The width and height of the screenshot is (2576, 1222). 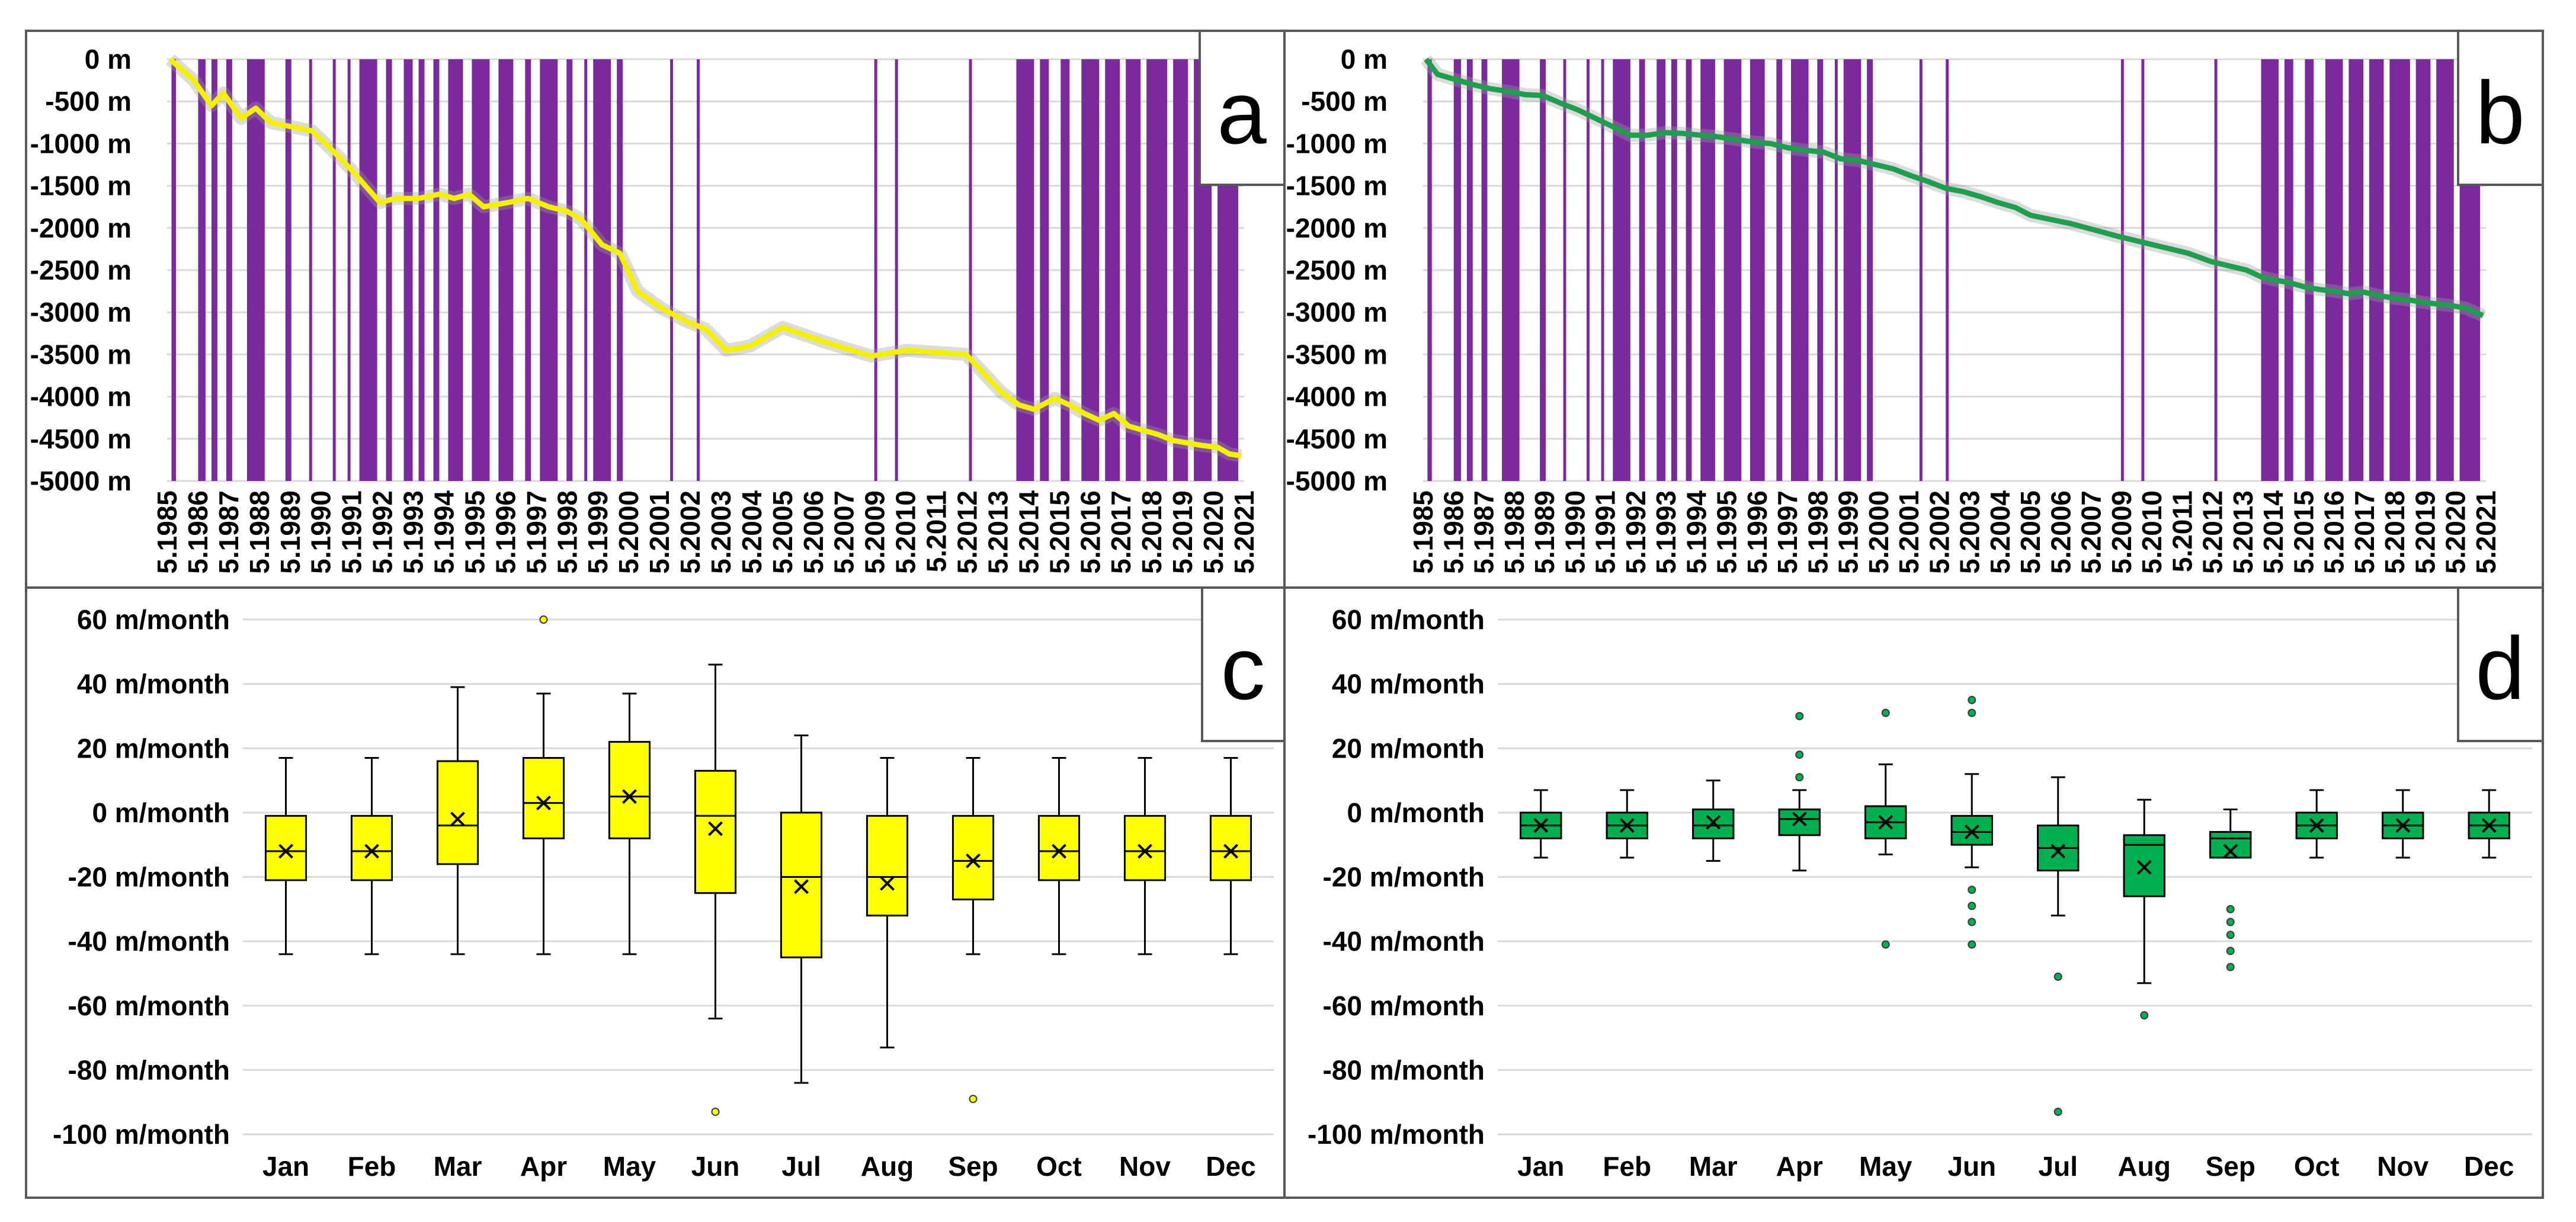 I want to click on x-tick-label: 5.1990, so click(x=321, y=532).